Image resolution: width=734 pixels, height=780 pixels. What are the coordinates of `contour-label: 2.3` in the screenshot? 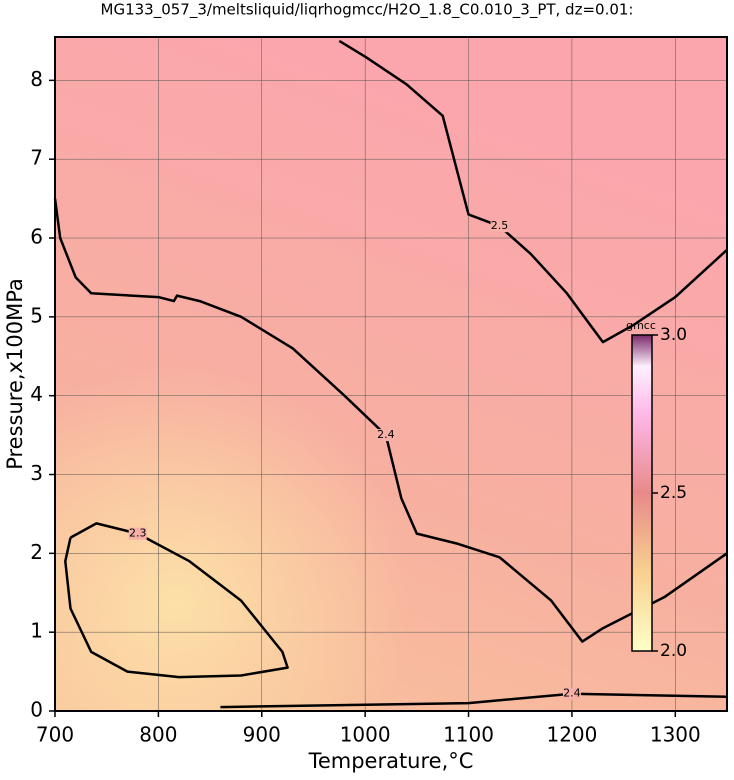 It's located at (138, 533).